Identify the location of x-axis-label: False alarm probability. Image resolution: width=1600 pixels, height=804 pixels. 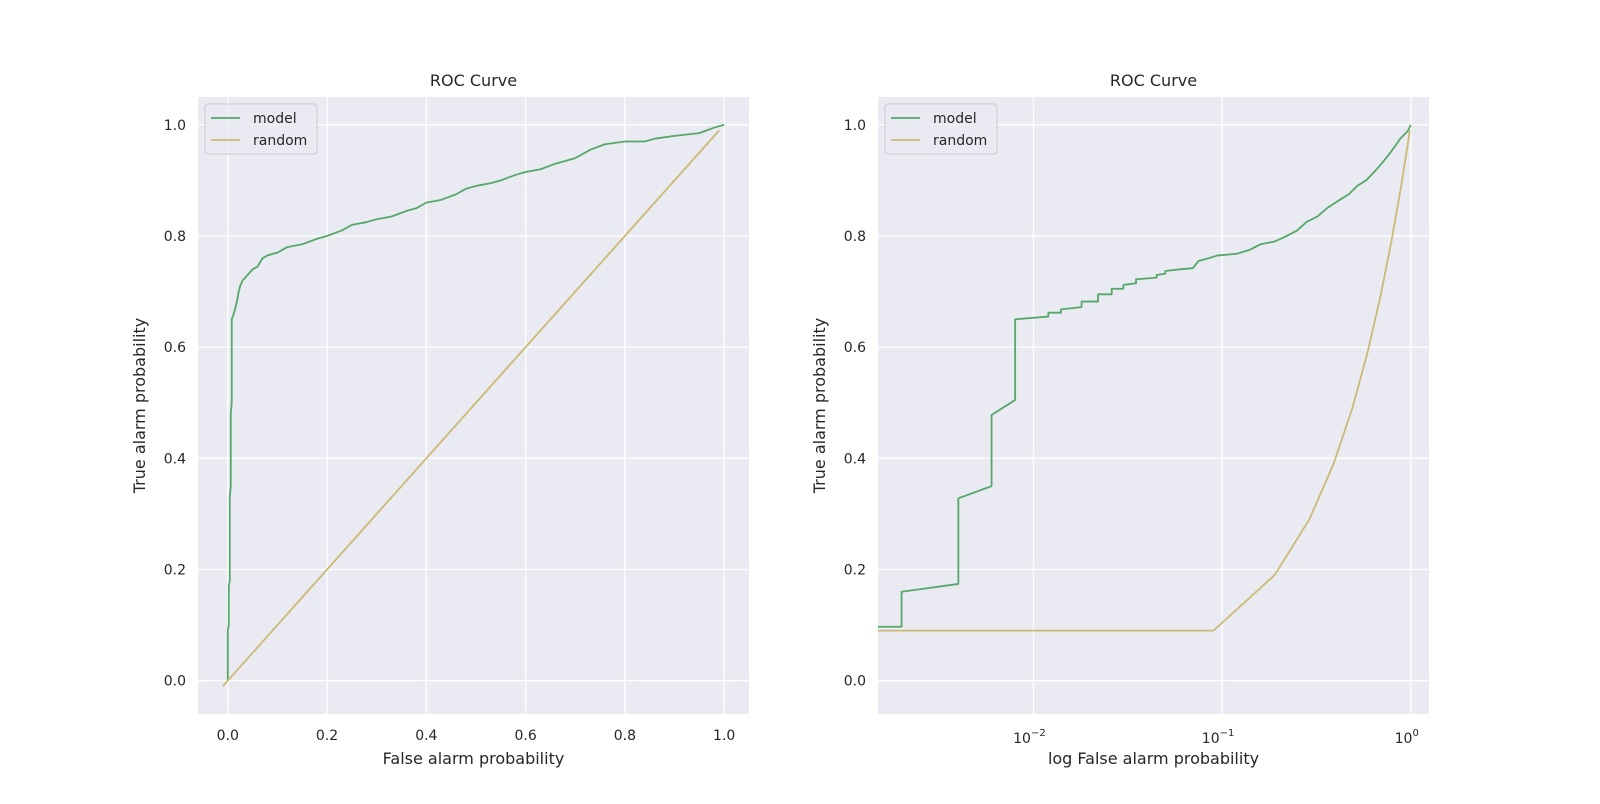
(474, 758).